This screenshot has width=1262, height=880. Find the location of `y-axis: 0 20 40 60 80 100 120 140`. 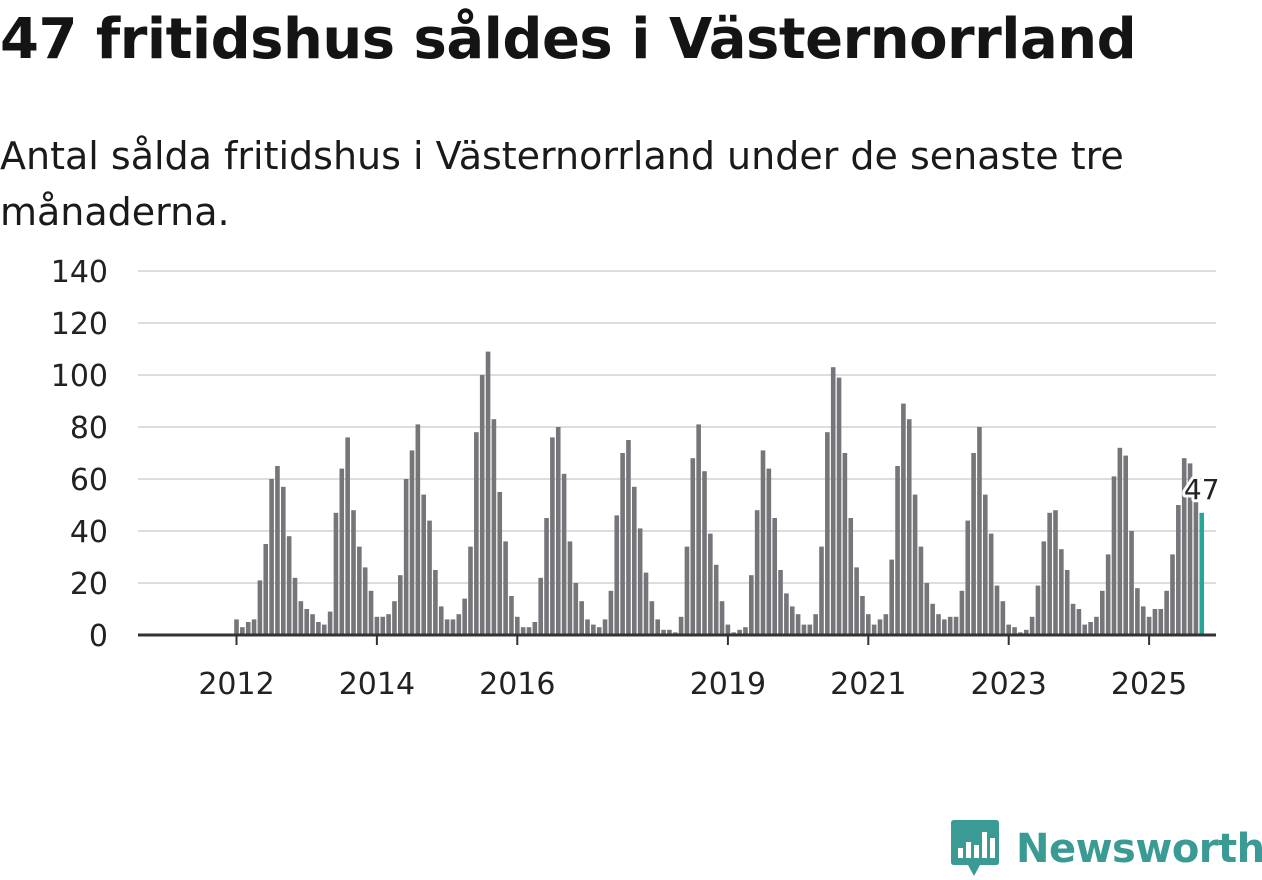

y-axis: 0 20 40 60 80 100 120 140 is located at coordinates (79, 454).